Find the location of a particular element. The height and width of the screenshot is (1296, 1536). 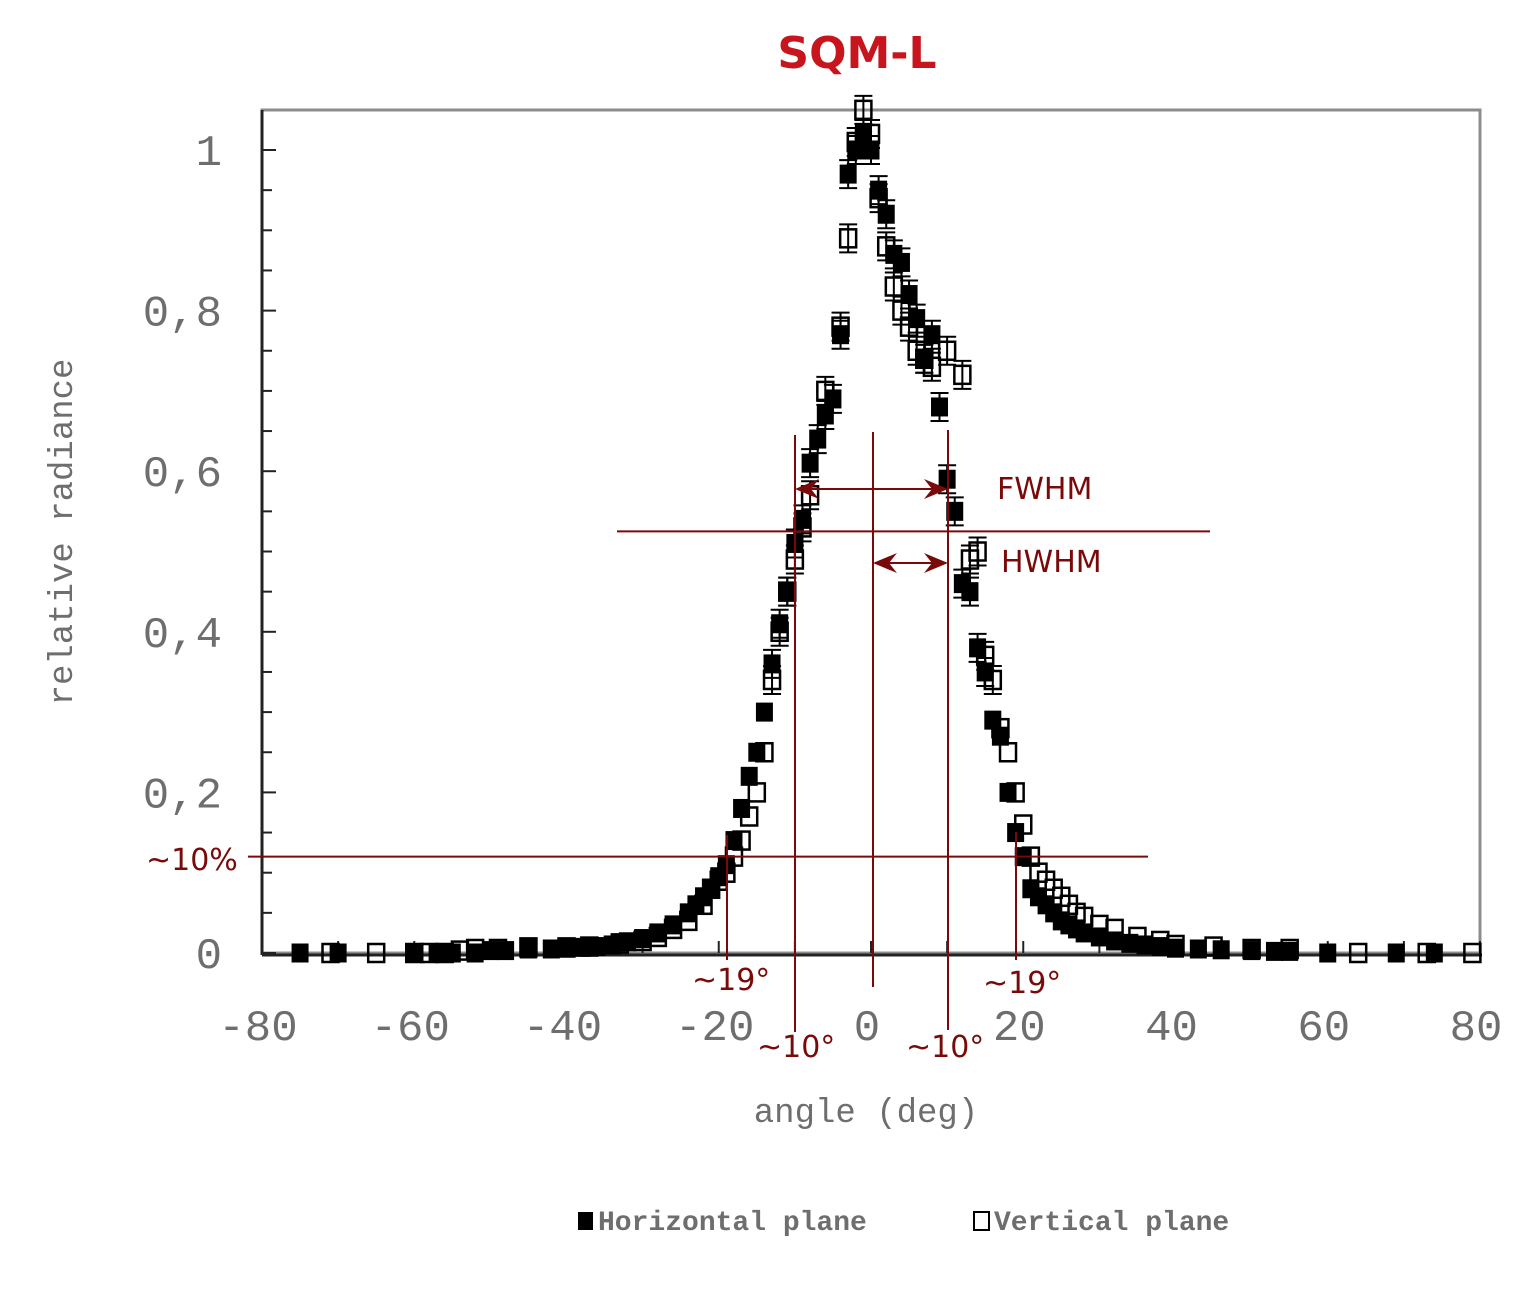

y-tick-label: 0 is located at coordinates (209, 957).